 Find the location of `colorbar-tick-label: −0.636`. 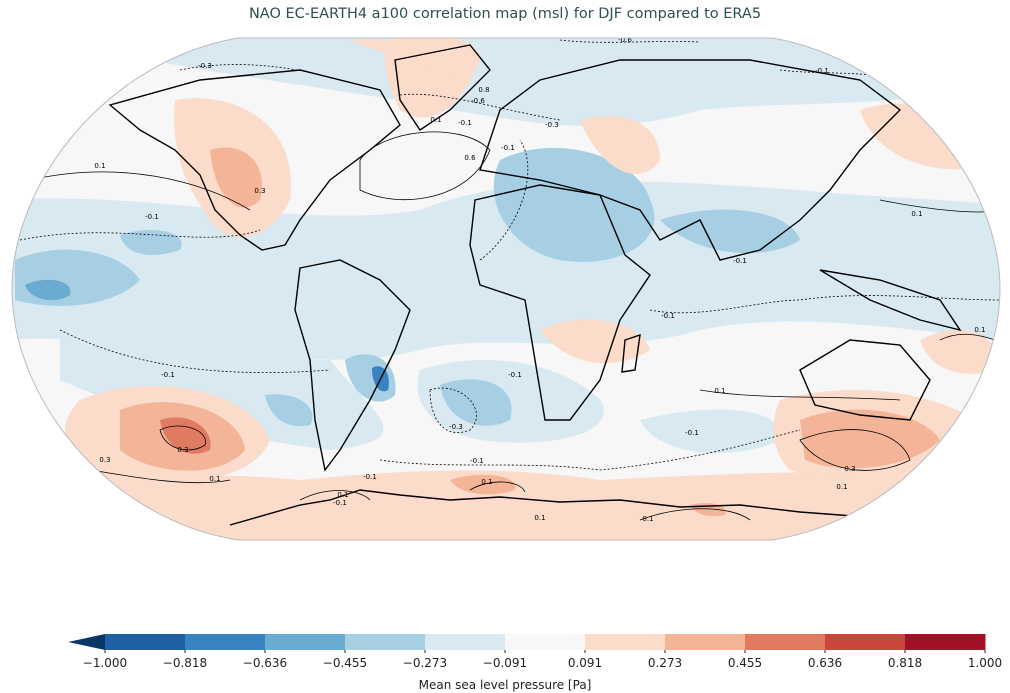

colorbar-tick-label: −0.636 is located at coordinates (265, 663).